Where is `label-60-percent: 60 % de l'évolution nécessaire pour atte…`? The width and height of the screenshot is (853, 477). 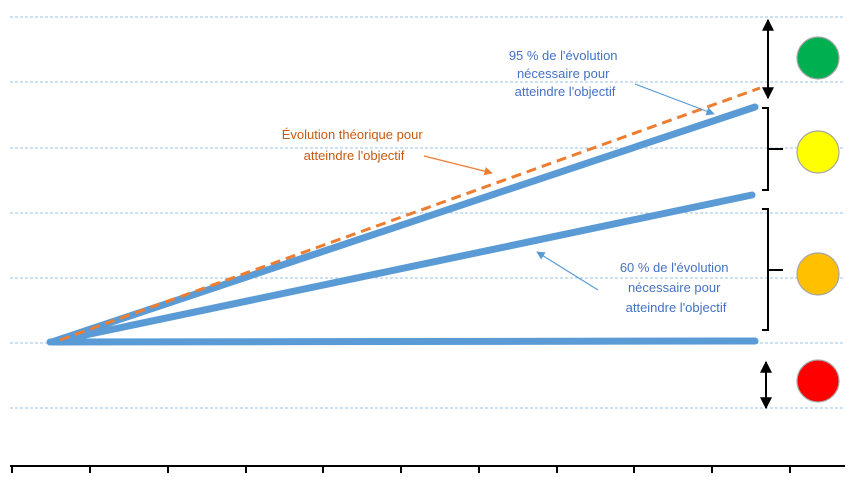
label-60-percent: 60 % de l'évolution nécessaire pour atte… is located at coordinates (676, 287).